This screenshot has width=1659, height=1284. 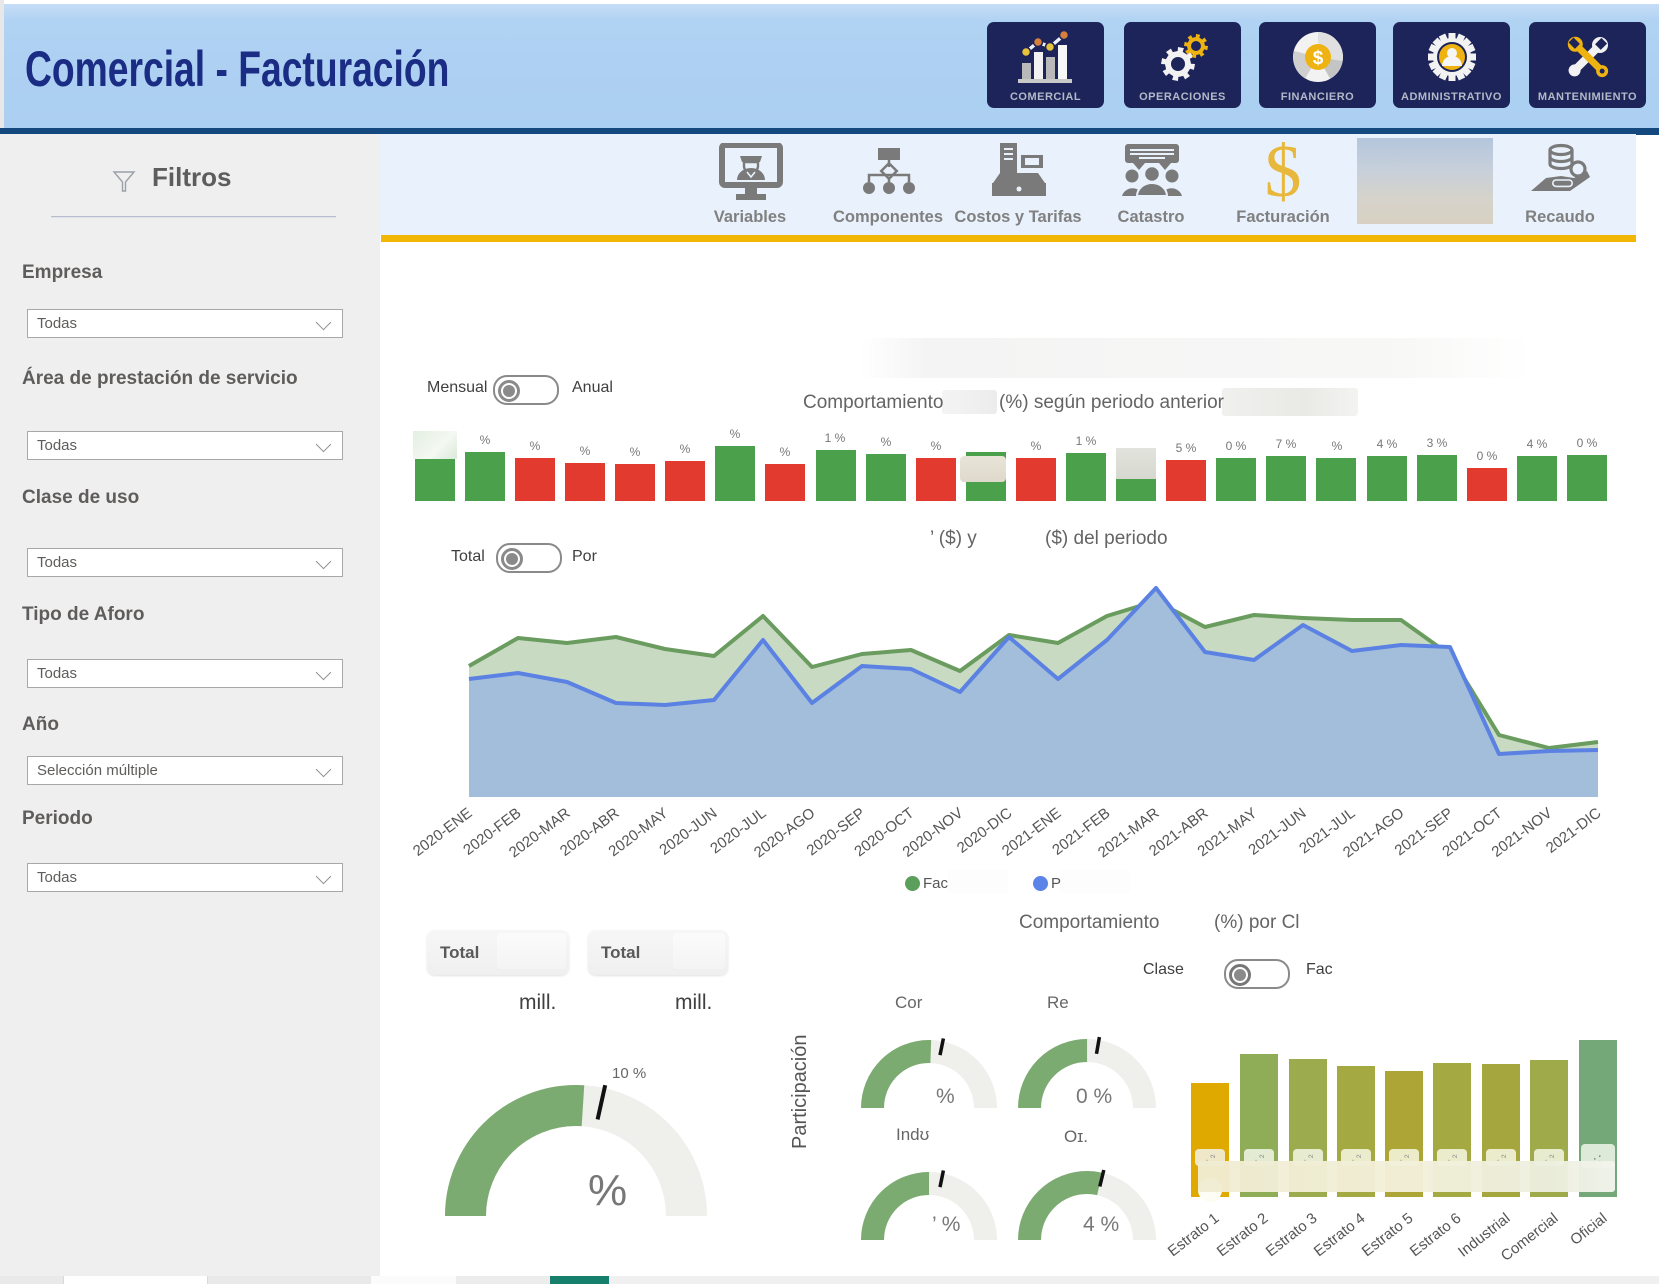 I want to click on svg-text: Indʊ, so click(x=912, y=1134).